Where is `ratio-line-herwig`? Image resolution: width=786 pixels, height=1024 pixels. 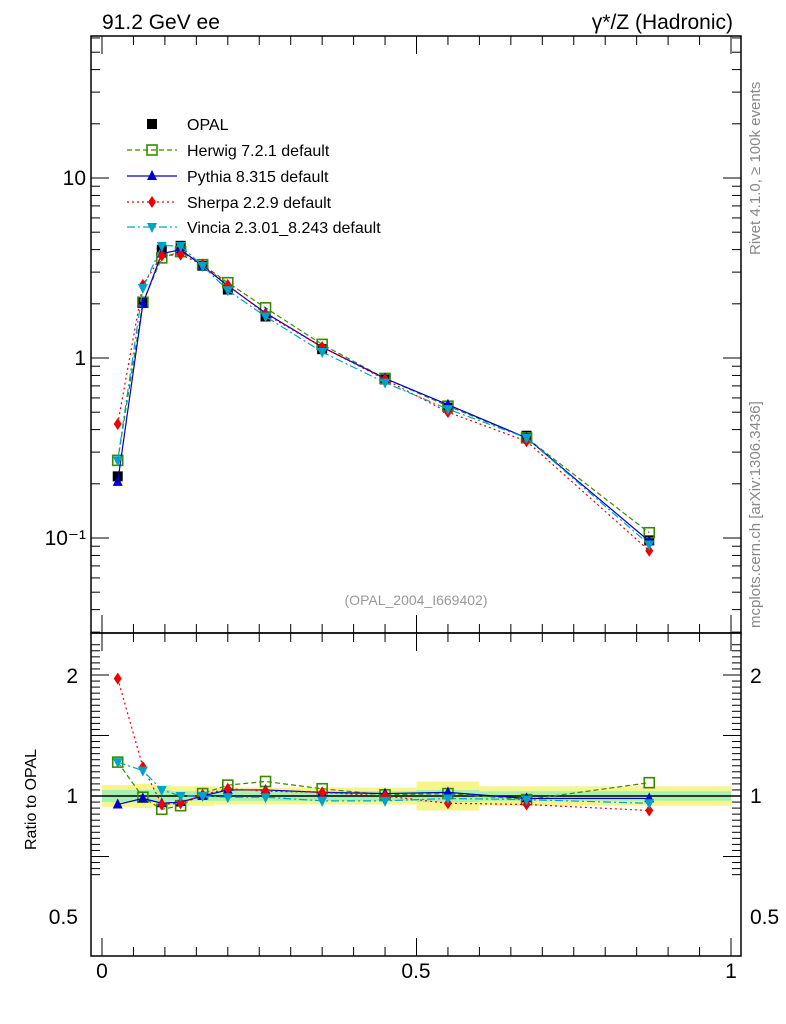 ratio-line-herwig is located at coordinates (383, 785).